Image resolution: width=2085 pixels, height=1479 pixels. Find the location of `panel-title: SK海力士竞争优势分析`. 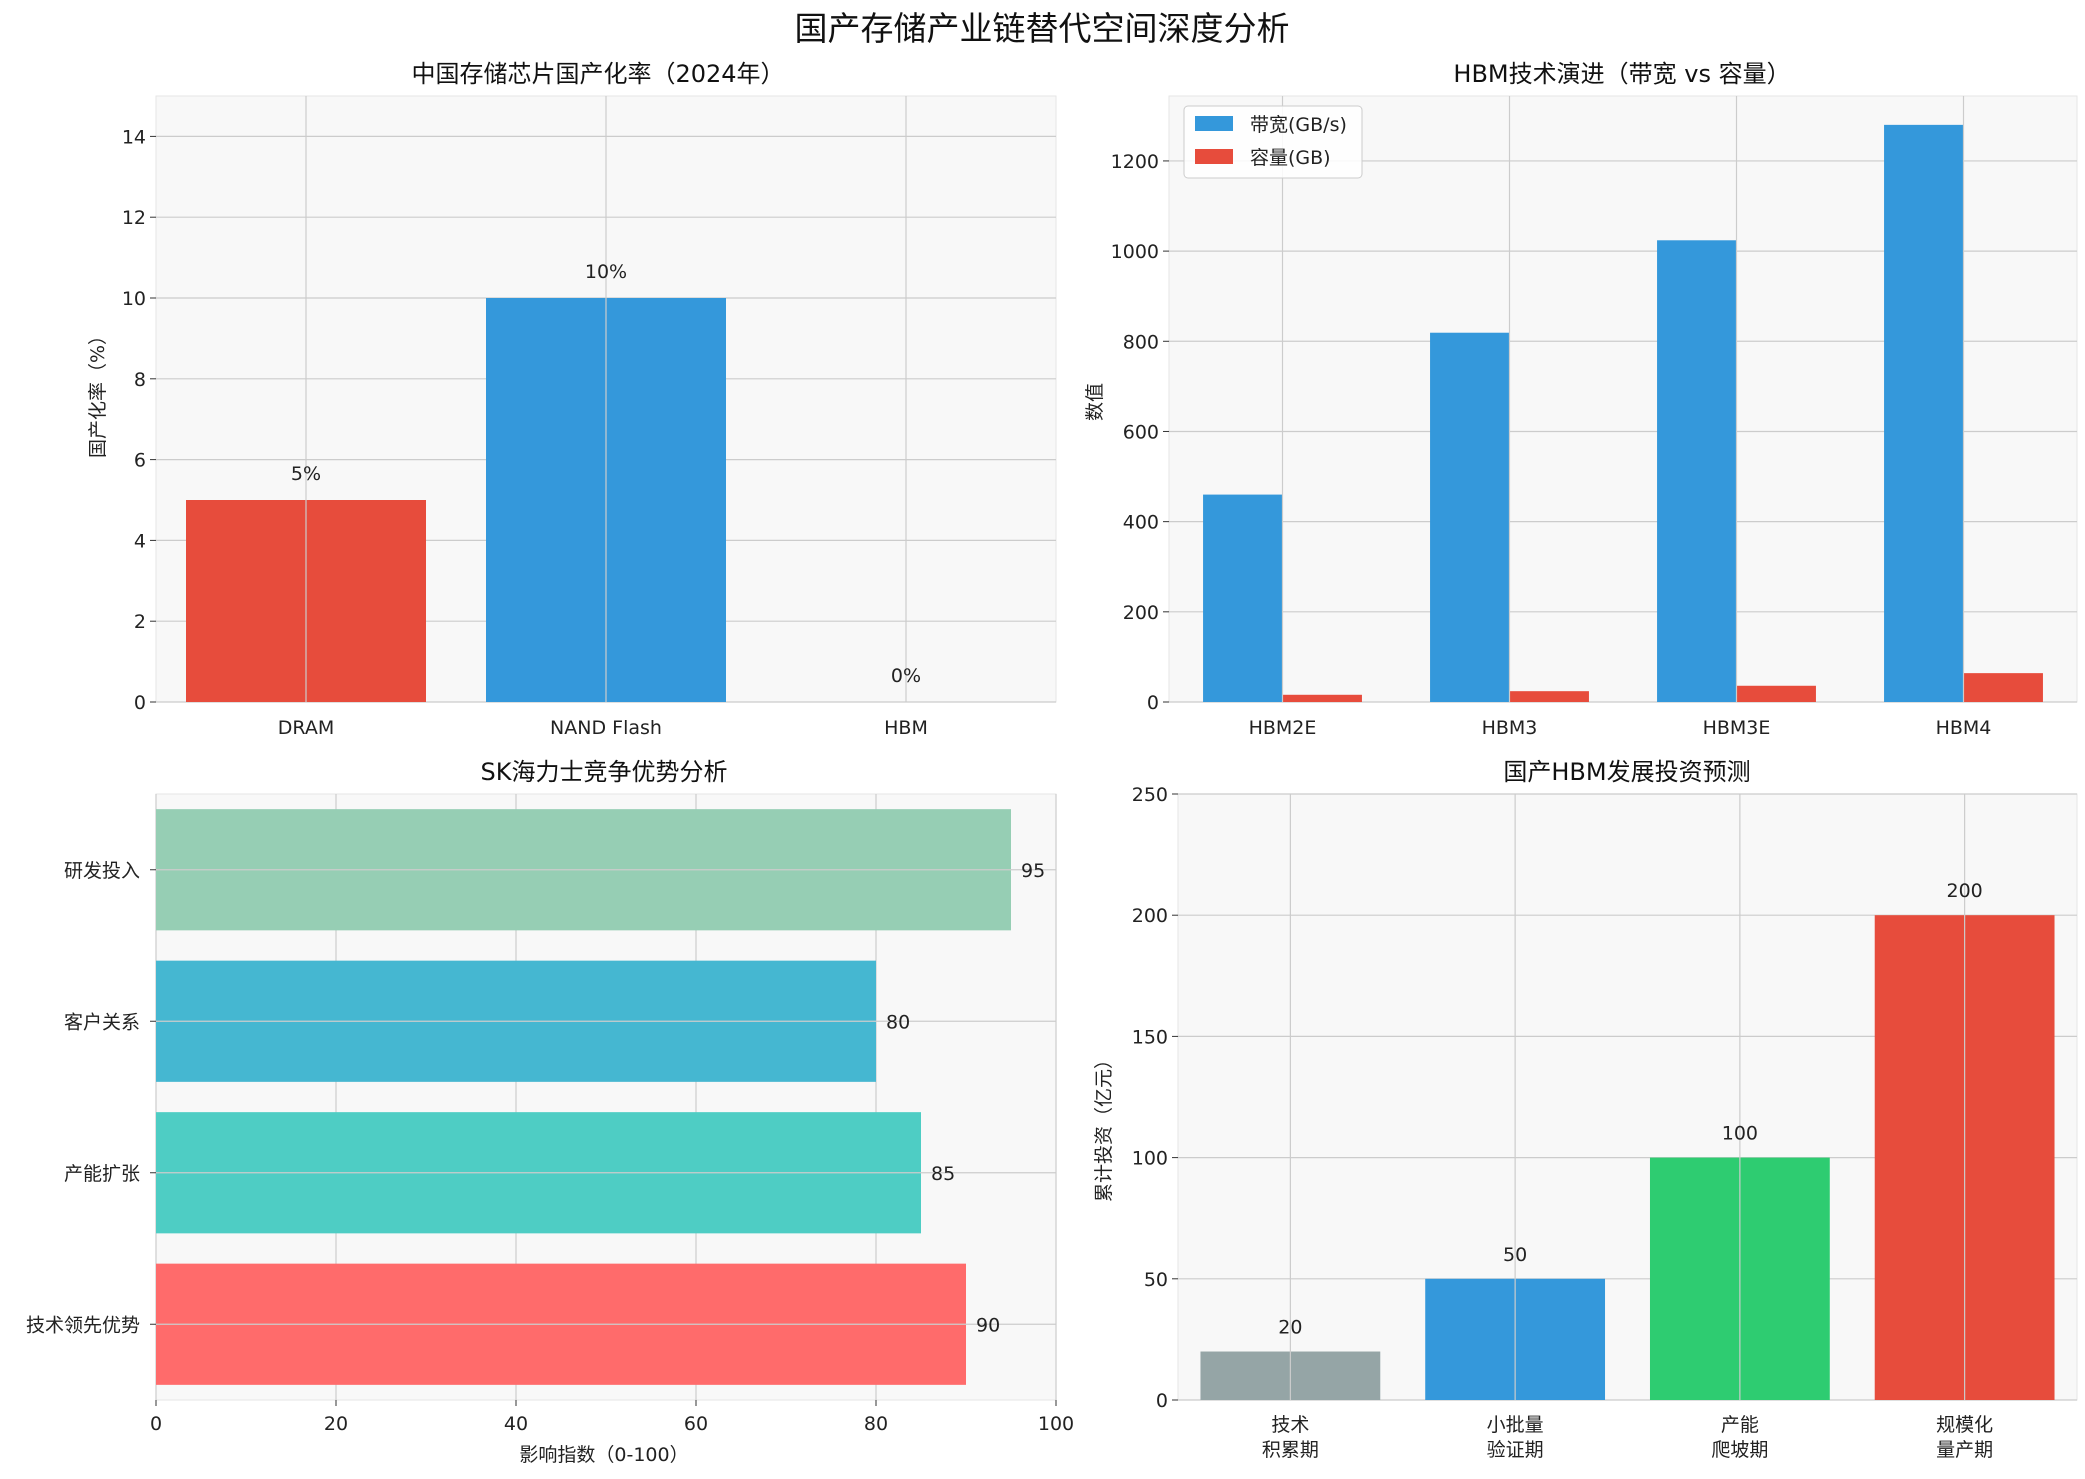

panel-title: SK海力士竞争优势分析 is located at coordinates (604, 772).